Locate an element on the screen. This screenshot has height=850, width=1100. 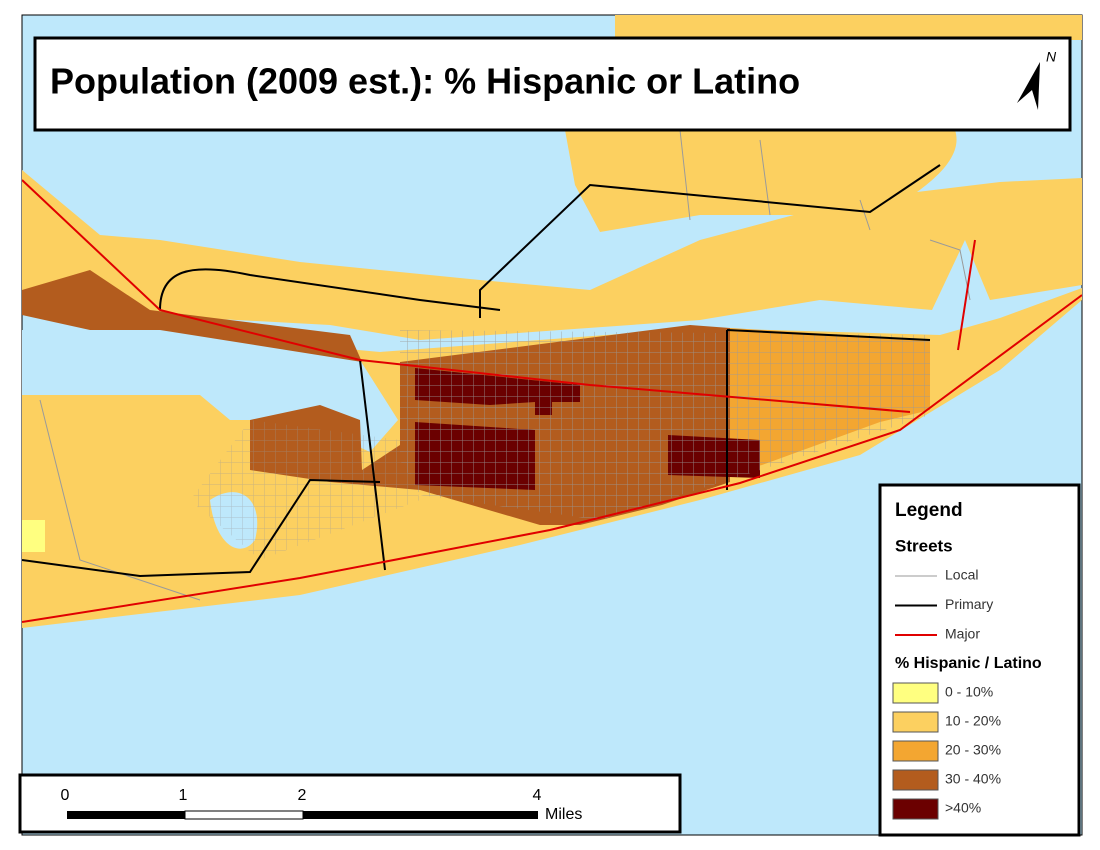
legend-label: Primary is located at coordinates (969, 604).